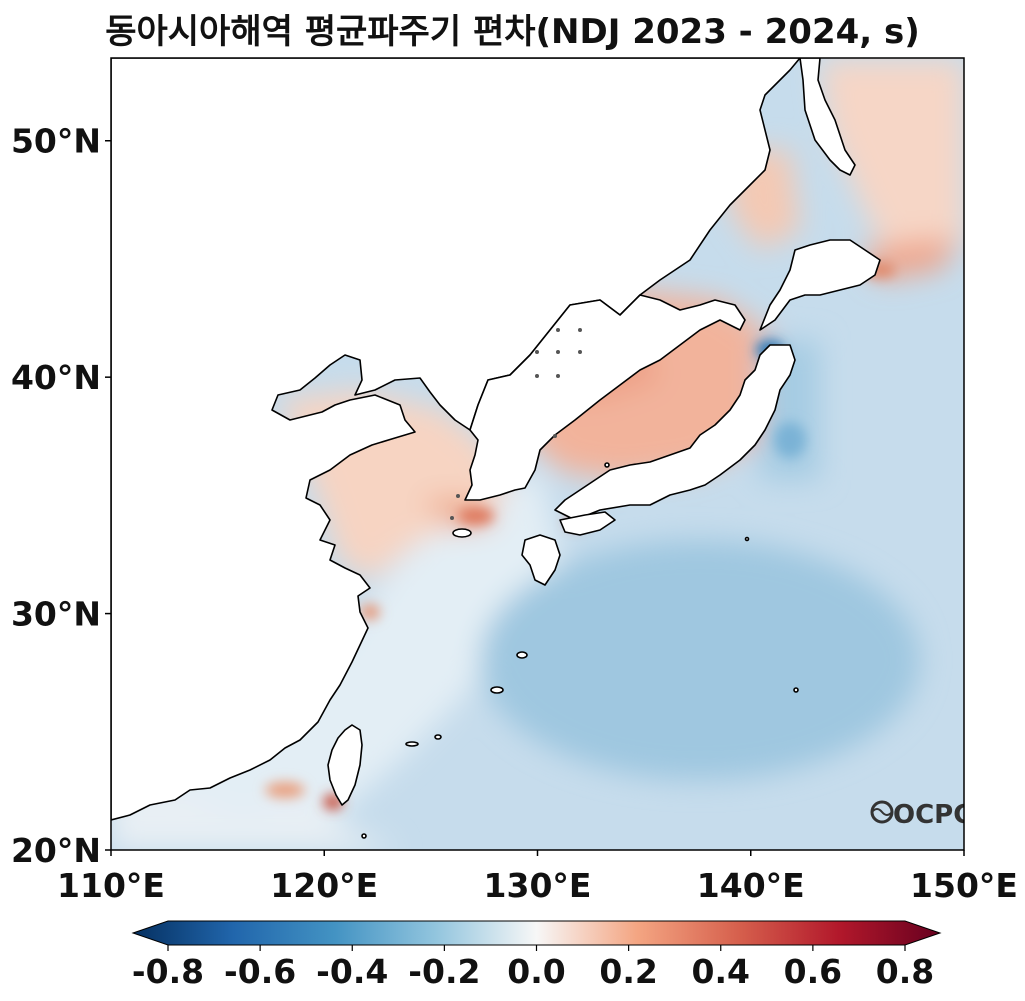 Image resolution: width=1025 pixels, height=1001 pixels. What do you see at coordinates (538, 885) in the screenshot?
I see `lon-tick-label: 130°E` at bounding box center [538, 885].